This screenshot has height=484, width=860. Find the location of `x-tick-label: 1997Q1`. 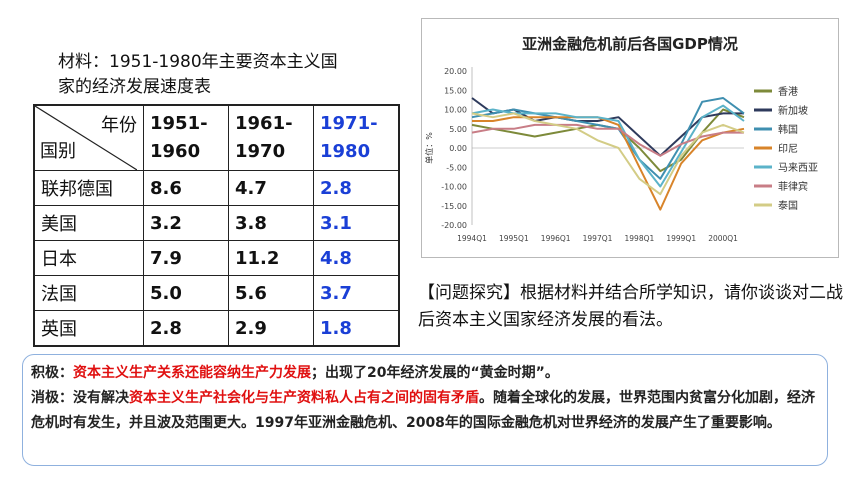

x-tick-label: 1997Q1 is located at coordinates (598, 238).